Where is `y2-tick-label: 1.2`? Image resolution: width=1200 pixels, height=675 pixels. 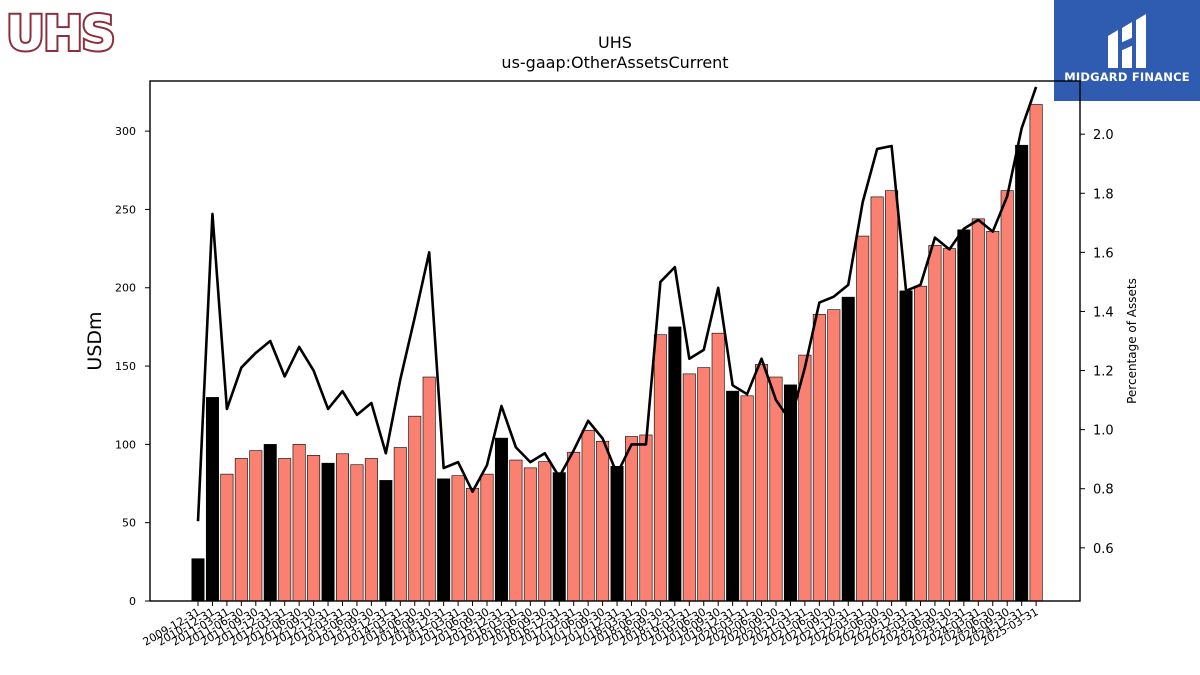
y2-tick-label: 1.2 is located at coordinates (1103, 372).